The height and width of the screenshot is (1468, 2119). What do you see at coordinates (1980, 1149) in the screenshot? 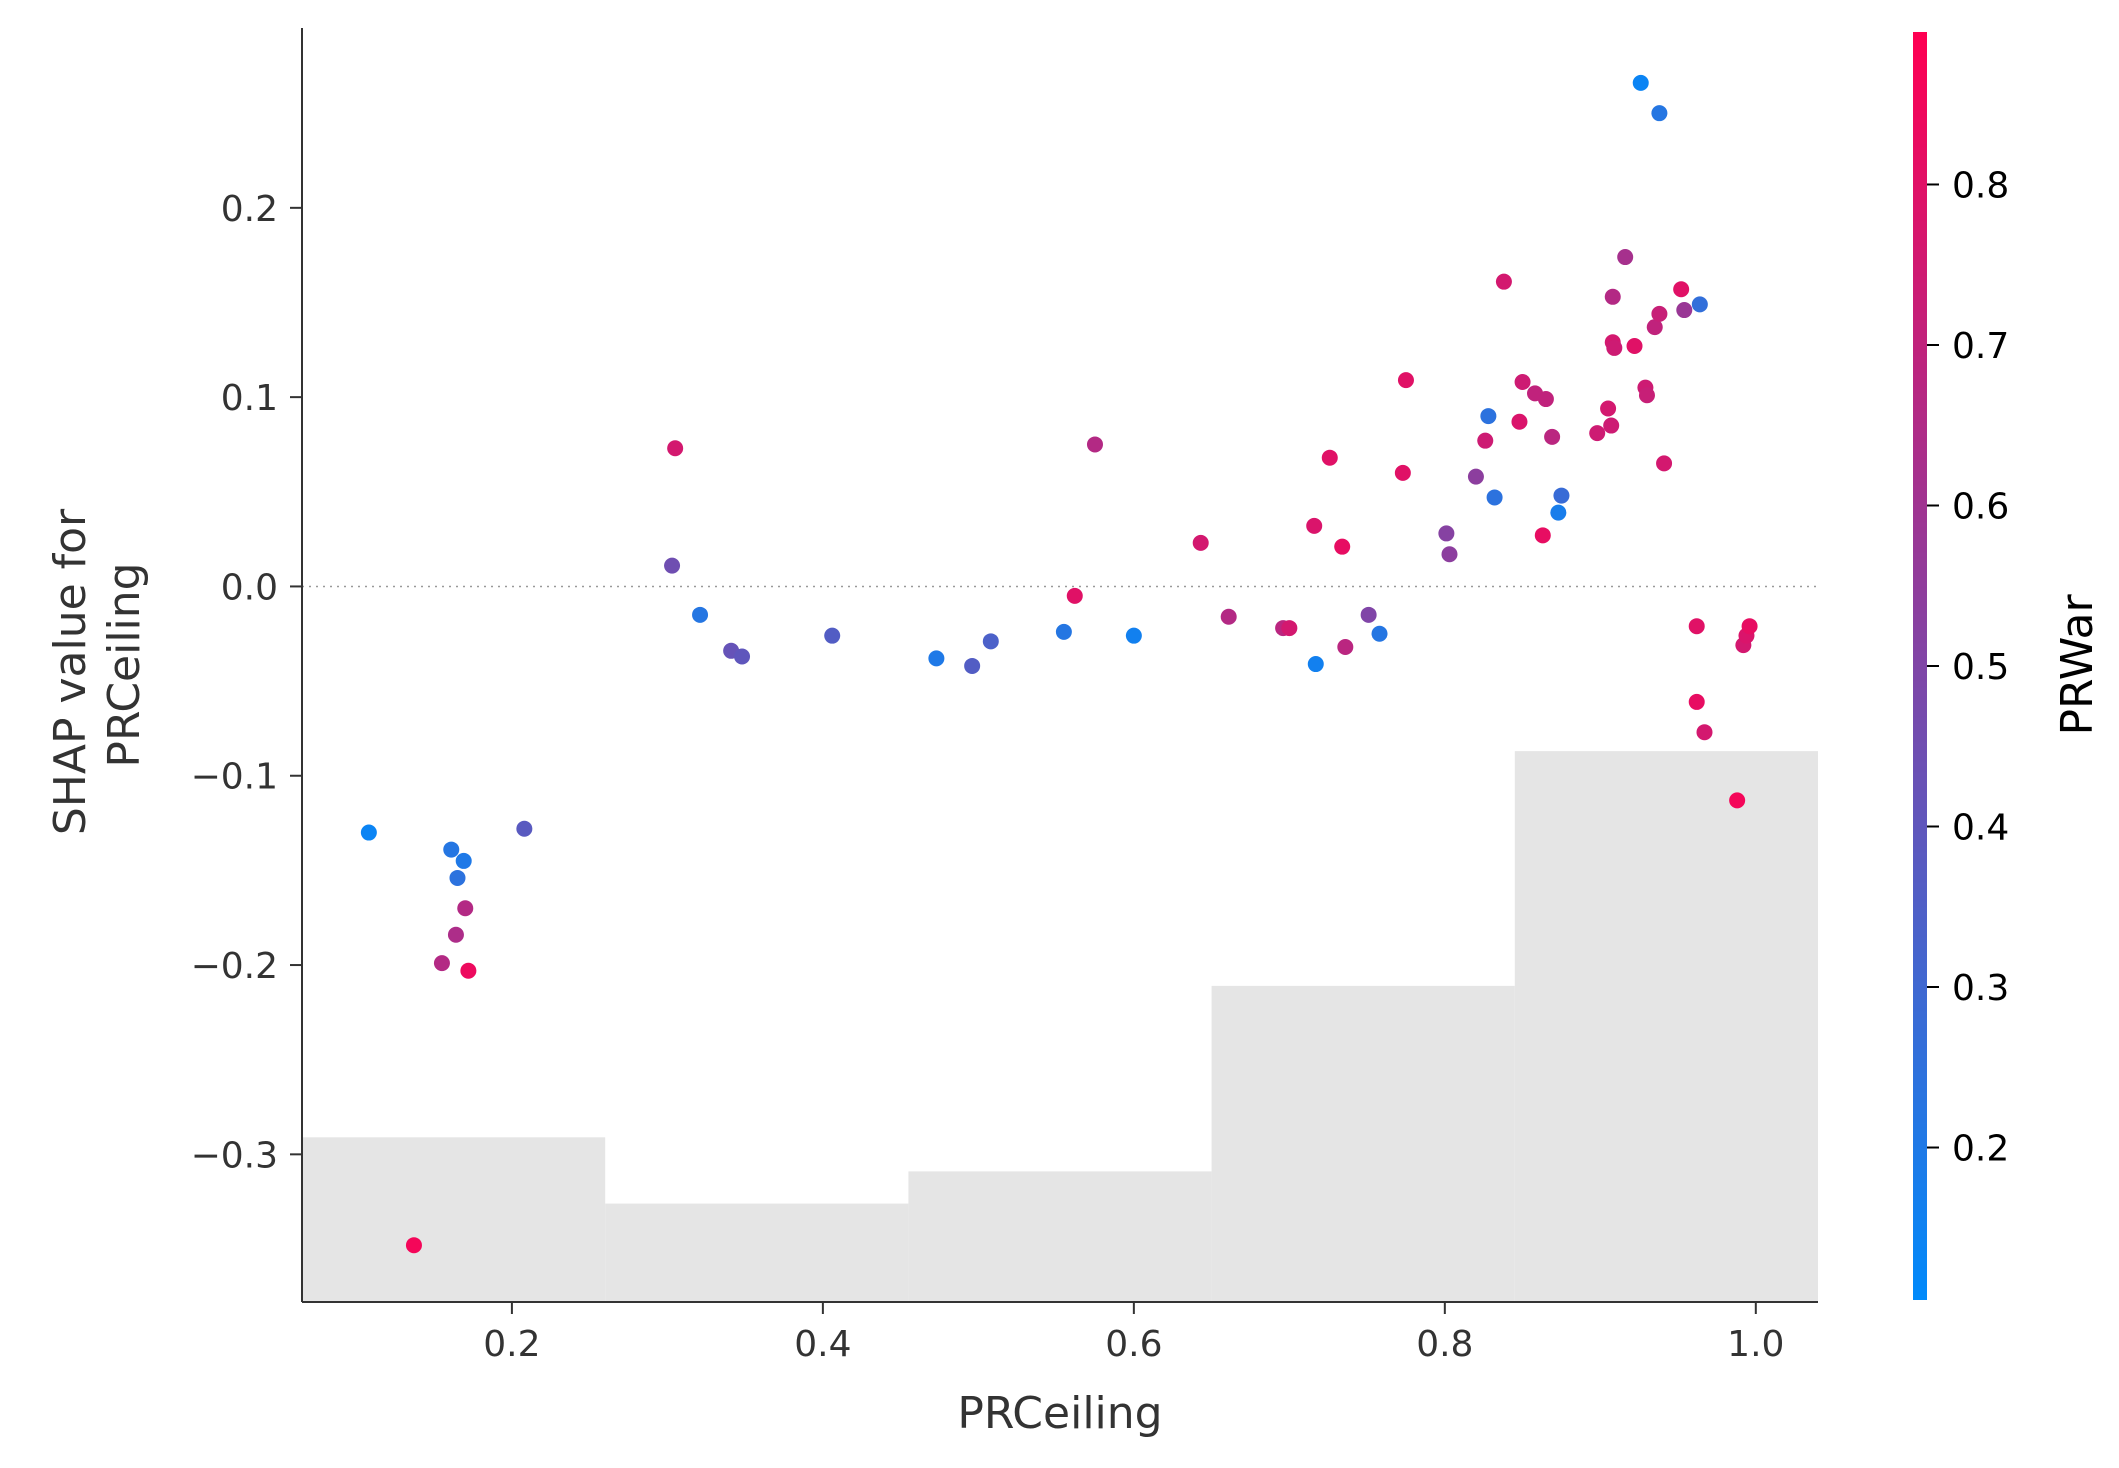
I see `colorbar-tick-label: 0.2` at bounding box center [1980, 1149].